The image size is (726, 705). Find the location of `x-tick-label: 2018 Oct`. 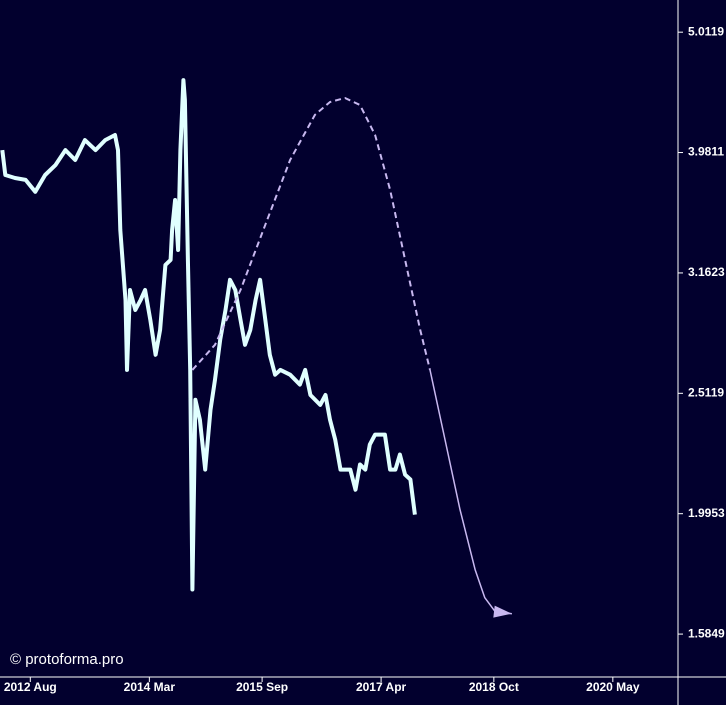

x-tick-label: 2018 Oct is located at coordinates (494, 687).